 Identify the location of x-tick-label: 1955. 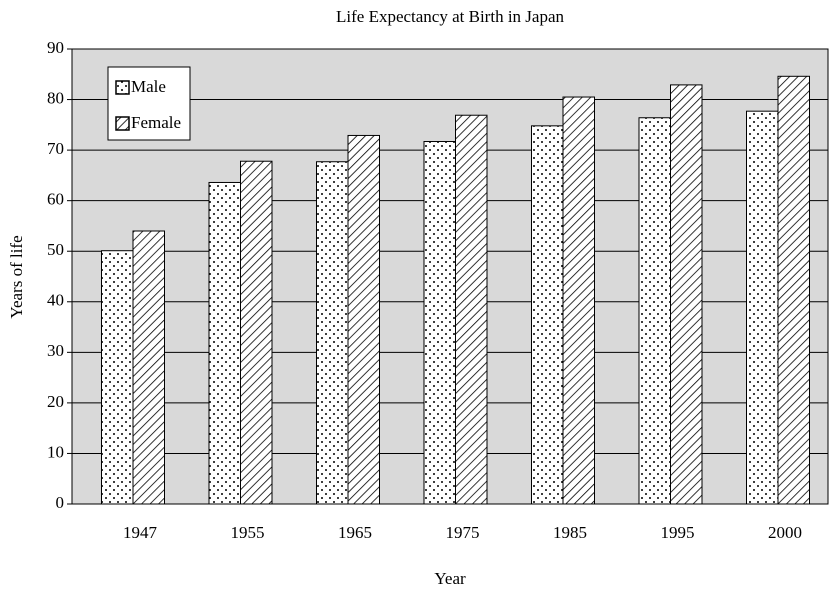
(248, 532).